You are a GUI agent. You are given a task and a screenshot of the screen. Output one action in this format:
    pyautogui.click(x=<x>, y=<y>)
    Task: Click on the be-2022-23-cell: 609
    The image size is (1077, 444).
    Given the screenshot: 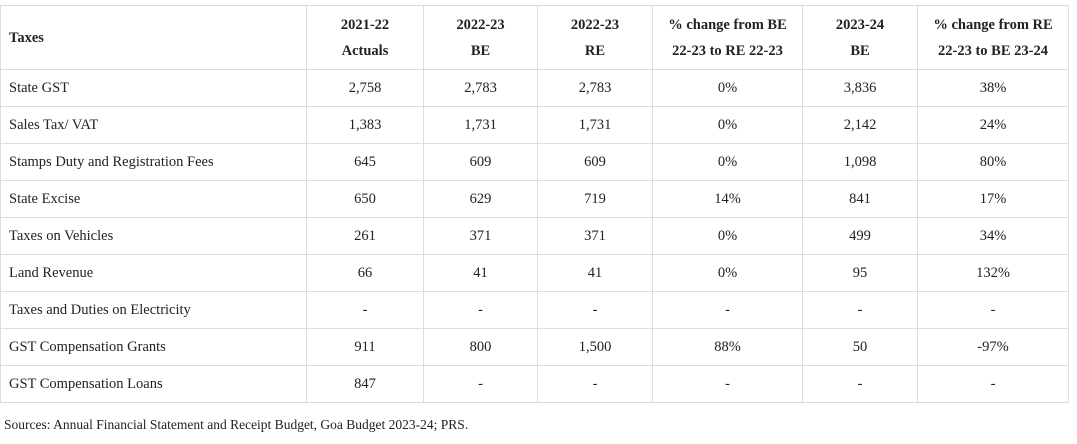 What is the action you would take?
    pyautogui.click(x=480, y=162)
    